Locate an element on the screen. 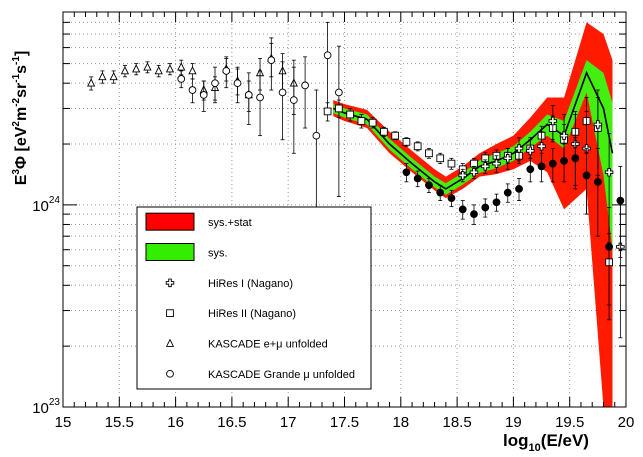  legend-box is located at coordinates (254, 298).